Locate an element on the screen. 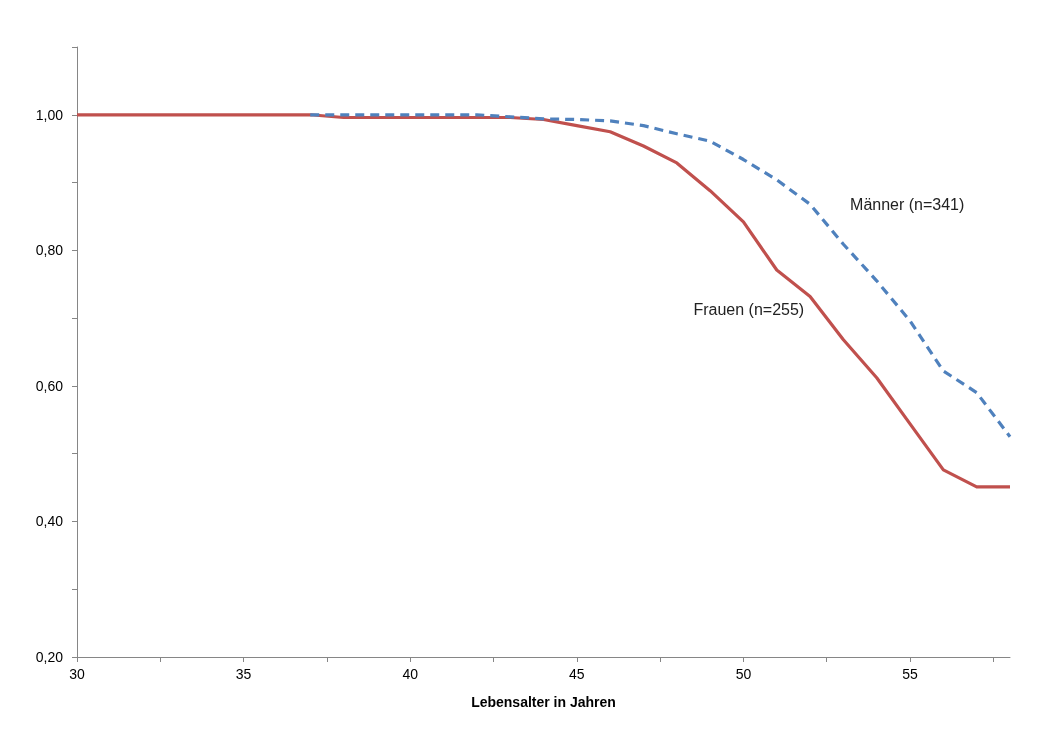 Image resolution: width=1042 pixels, height=739 pixels. x-tick-label: 30 is located at coordinates (77, 674).